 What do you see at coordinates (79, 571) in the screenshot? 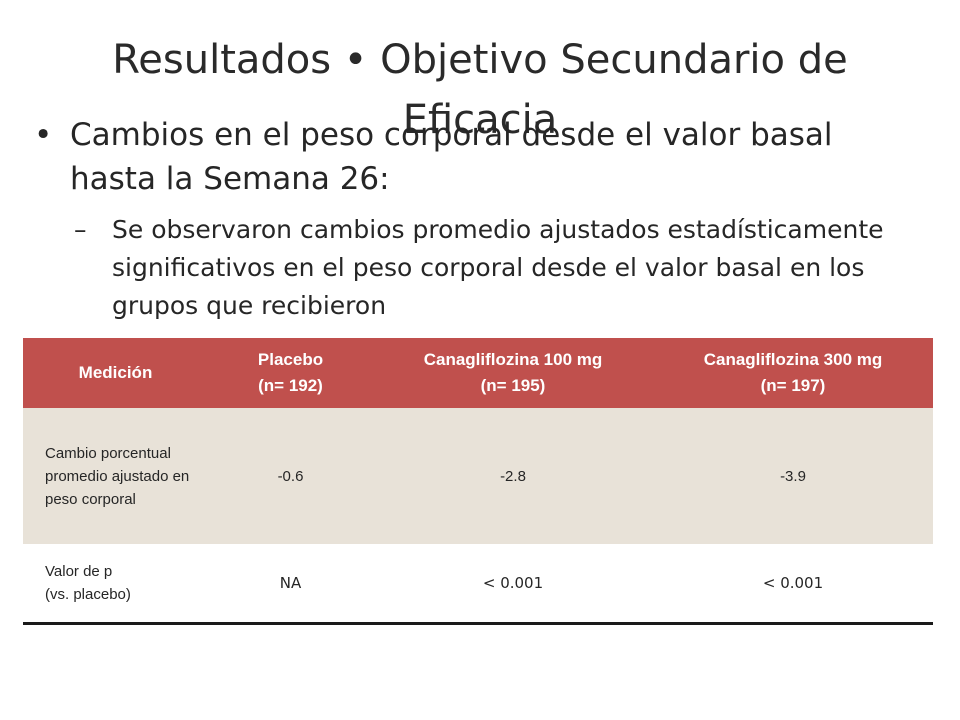
I see `row-label-text: Valor de p` at bounding box center [79, 571].